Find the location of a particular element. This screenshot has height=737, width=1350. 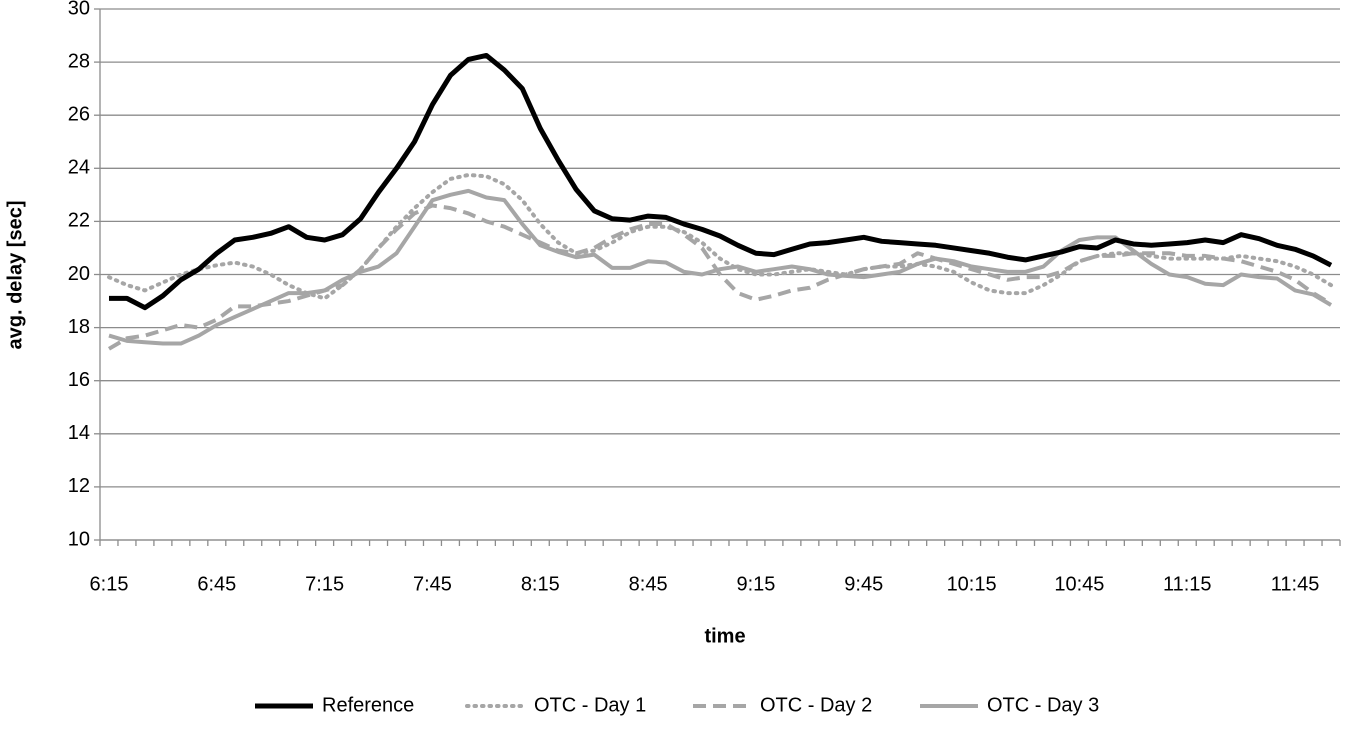

y-tick-label: 12 is located at coordinates (79, 486).